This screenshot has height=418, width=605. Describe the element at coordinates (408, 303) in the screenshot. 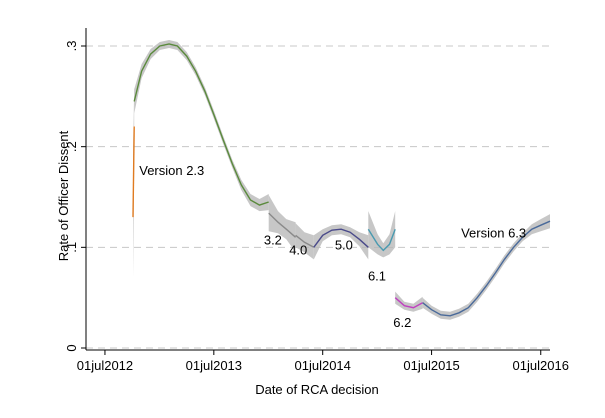

I see `series-6-line` at that location.